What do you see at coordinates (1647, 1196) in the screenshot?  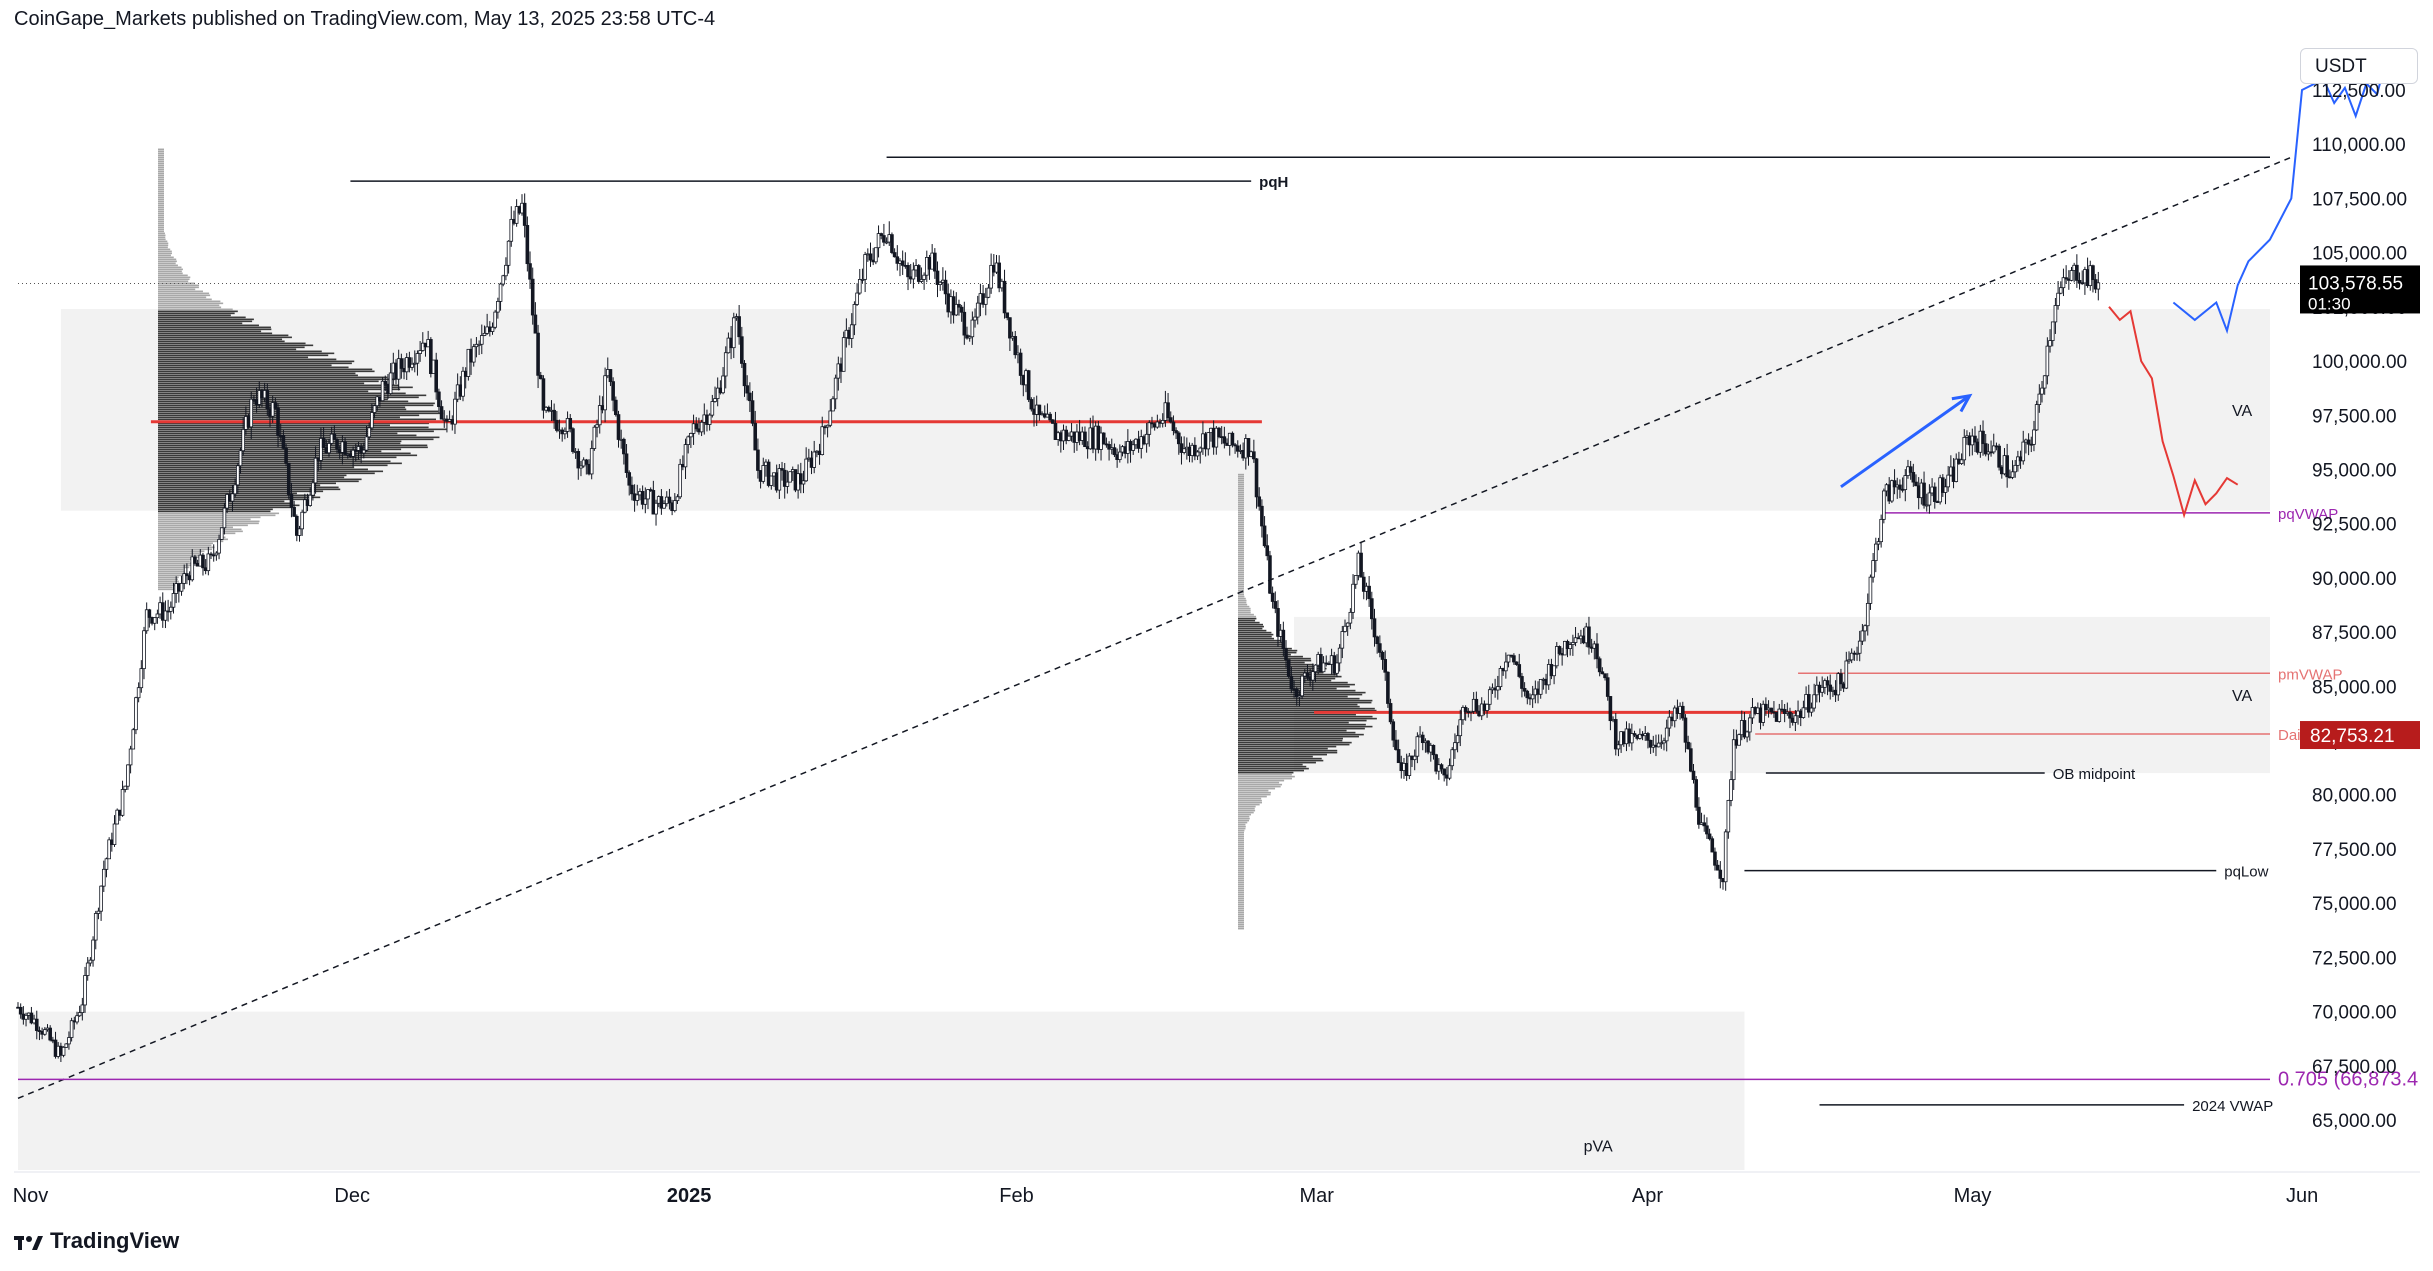 I see `time-tick-5: Apr` at bounding box center [1647, 1196].